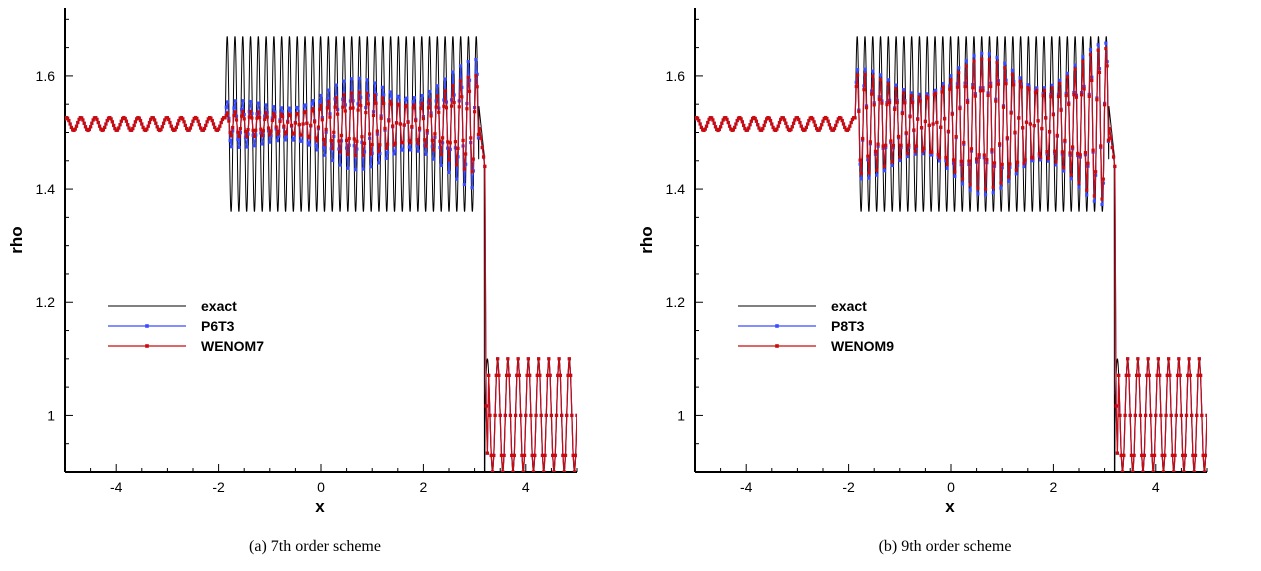  I want to click on x-axis-title: x, so click(950, 506).